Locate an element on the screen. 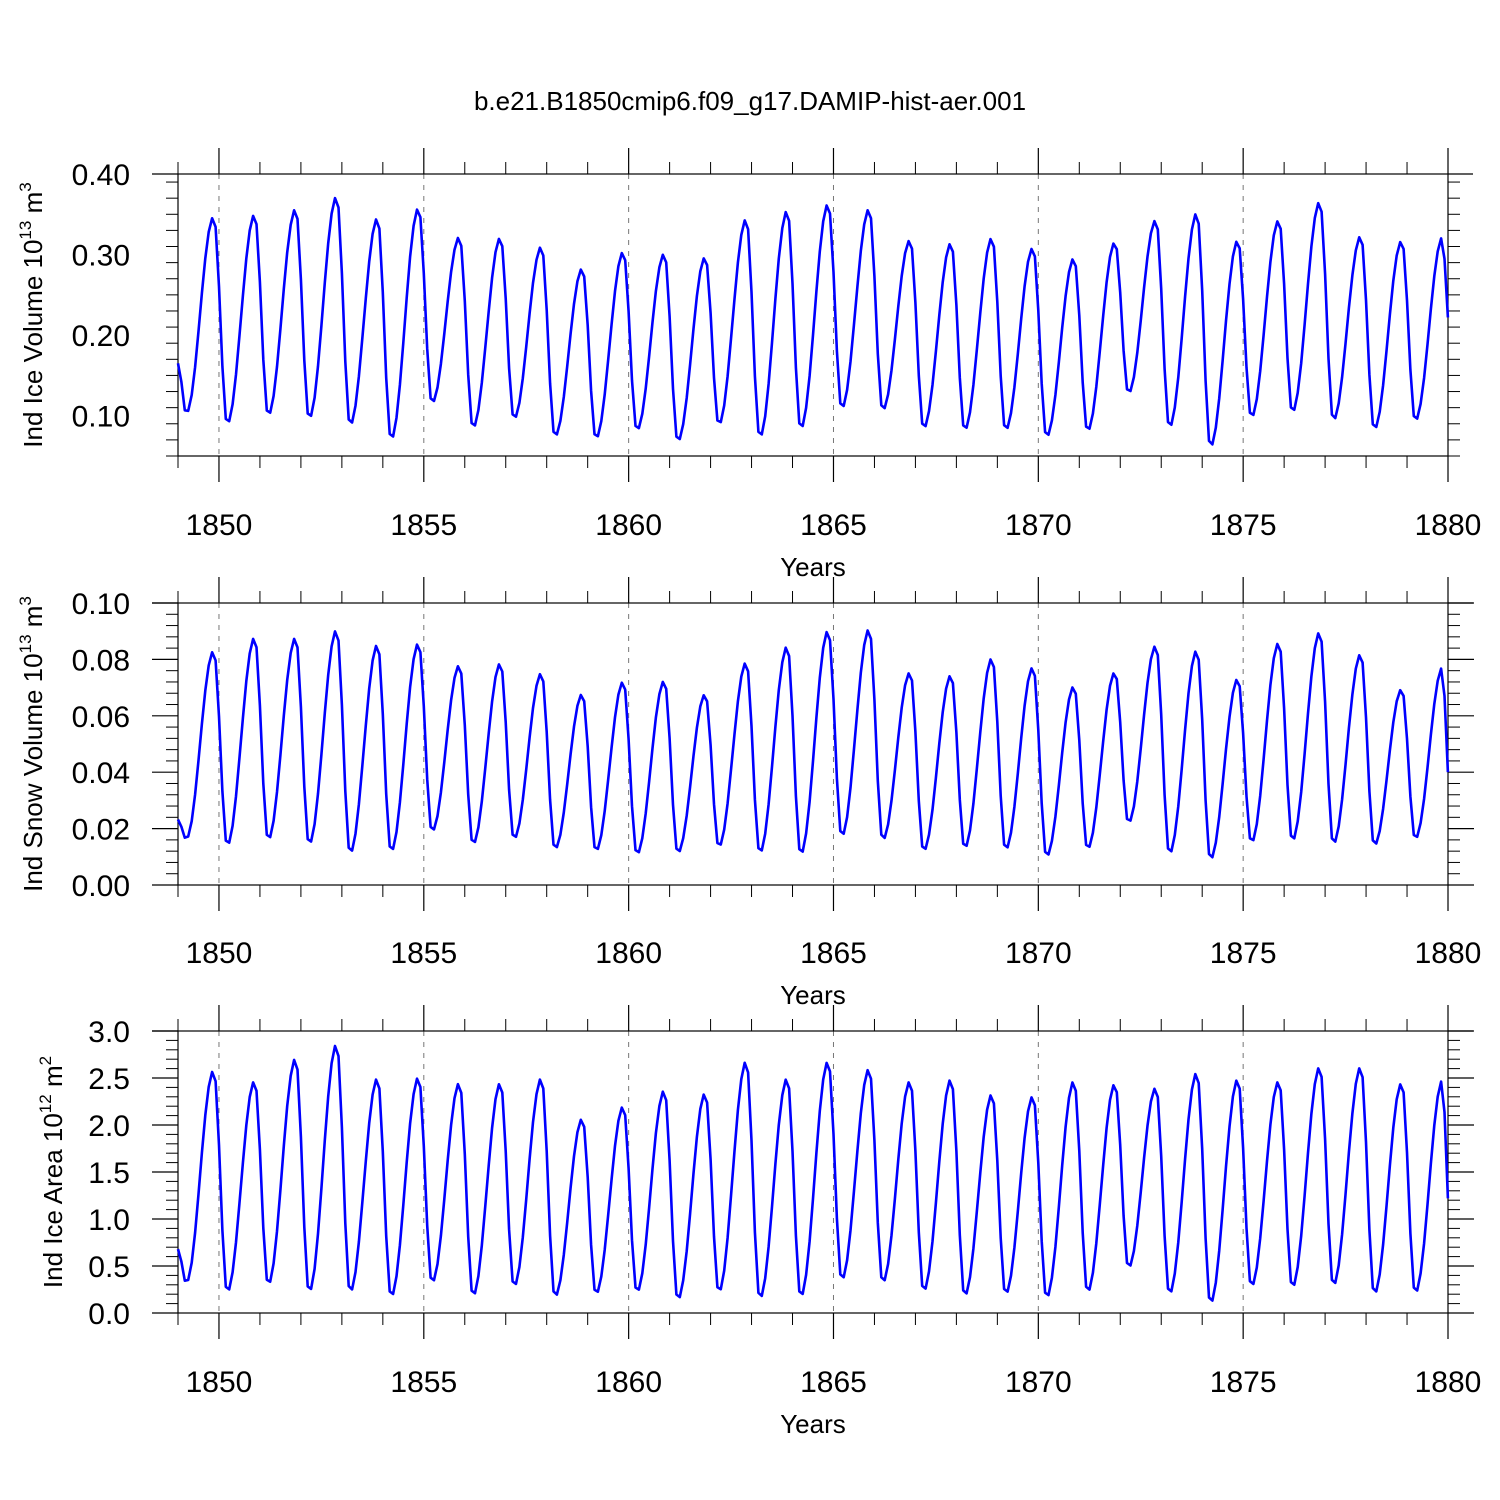  y-tick-label: 0.00 is located at coordinates (101, 886).